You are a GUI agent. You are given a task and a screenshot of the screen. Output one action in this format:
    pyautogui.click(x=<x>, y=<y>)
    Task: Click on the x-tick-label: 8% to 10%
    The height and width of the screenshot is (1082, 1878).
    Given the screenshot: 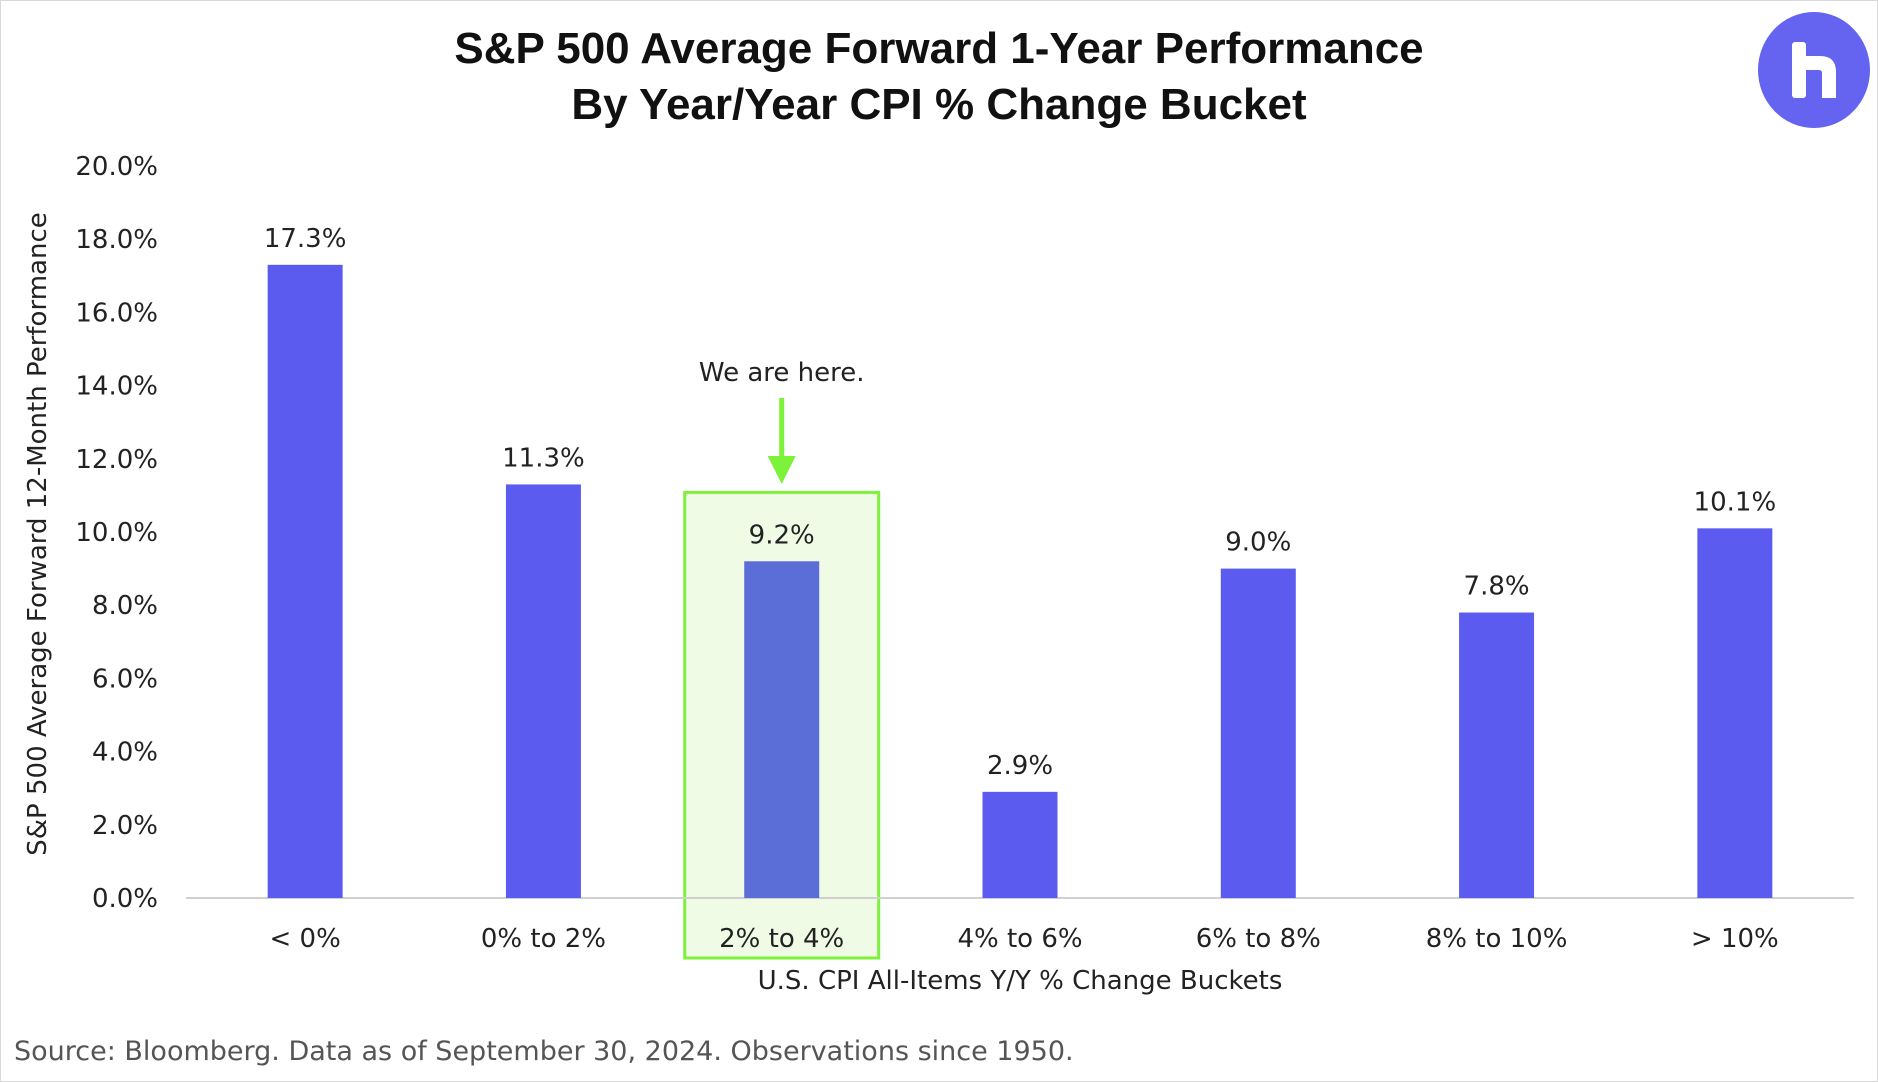 What is the action you would take?
    pyautogui.click(x=1497, y=939)
    